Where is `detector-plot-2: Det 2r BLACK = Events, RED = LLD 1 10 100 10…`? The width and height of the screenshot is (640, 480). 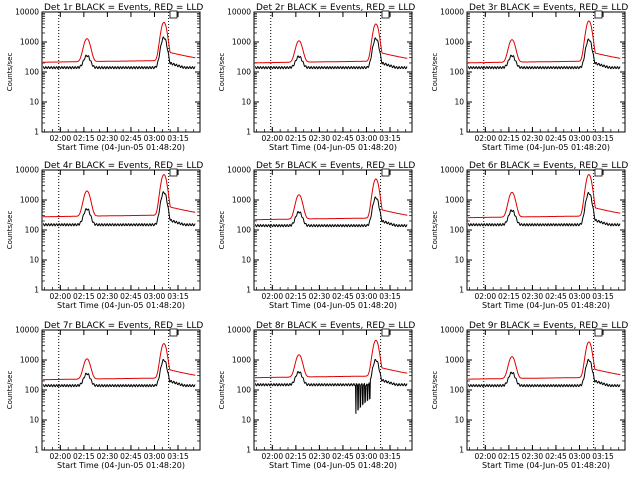 detector-plot-2: Det 2r BLACK = Events, RED = LLD 1 10 100 10… is located at coordinates (316, 77).